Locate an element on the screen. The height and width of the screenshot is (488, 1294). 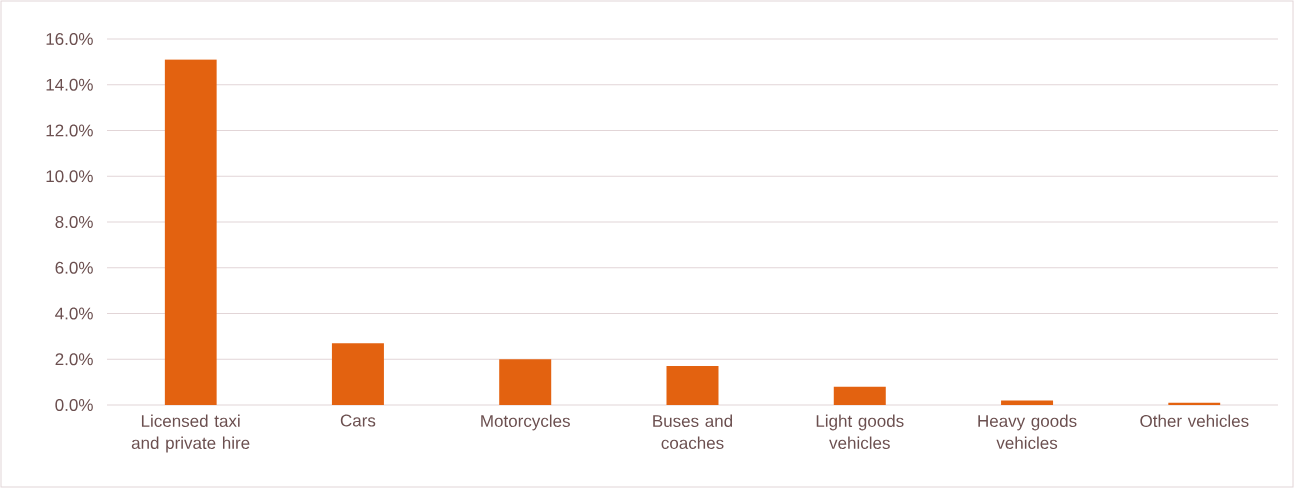
x-tick-label: Heavy goods vehicles is located at coordinates (1027, 432).